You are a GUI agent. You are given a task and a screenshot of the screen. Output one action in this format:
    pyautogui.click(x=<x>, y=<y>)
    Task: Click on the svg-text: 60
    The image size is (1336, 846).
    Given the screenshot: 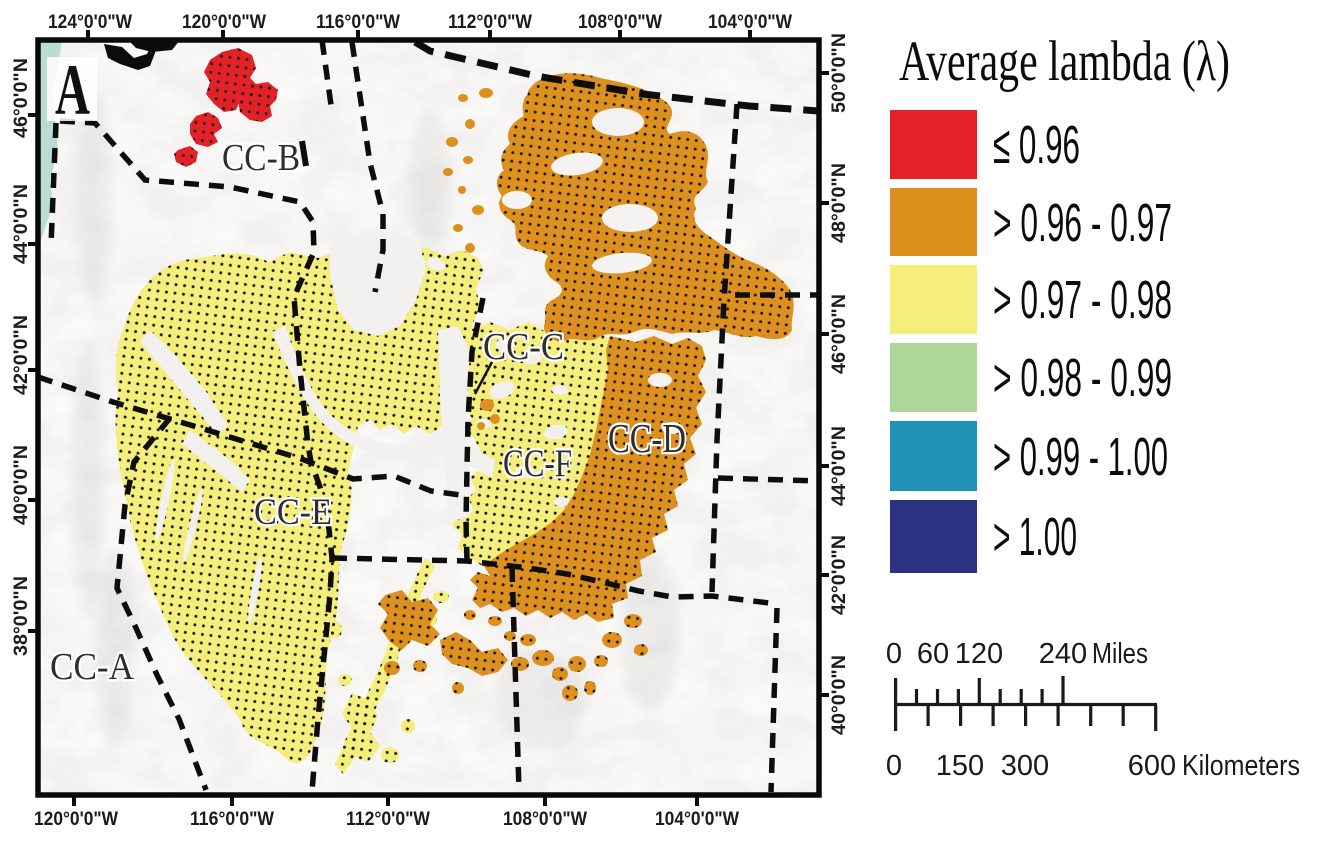 What is the action you would take?
    pyautogui.click(x=933, y=654)
    